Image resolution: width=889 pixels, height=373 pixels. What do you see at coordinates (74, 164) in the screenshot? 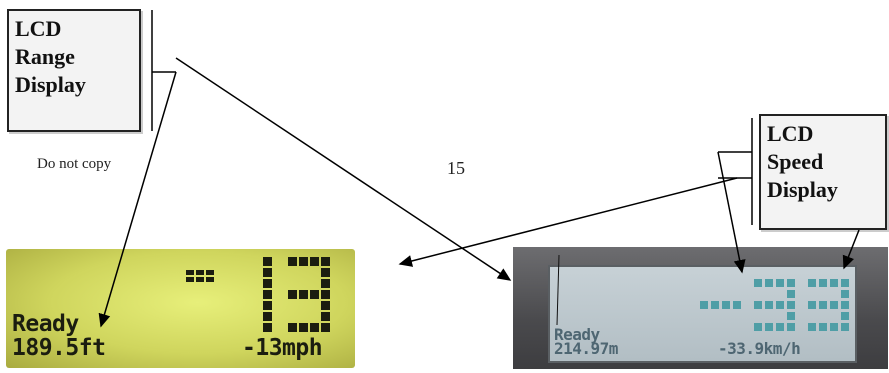
I see `copy-notice: Do not copy` at bounding box center [74, 164].